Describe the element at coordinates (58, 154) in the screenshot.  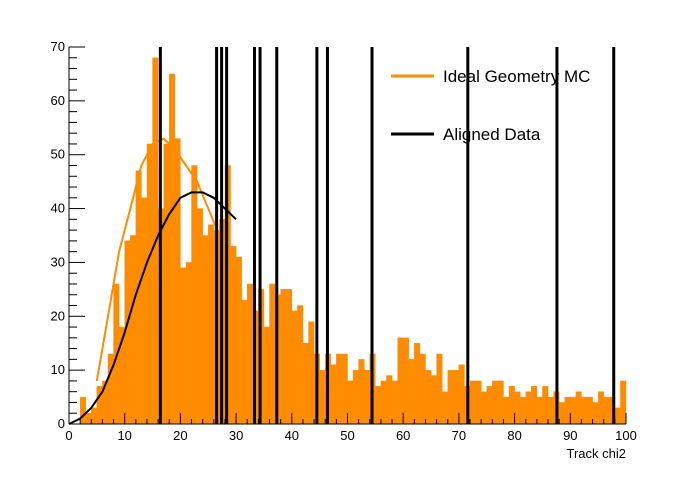
I see `y-tick-label: 50` at that location.